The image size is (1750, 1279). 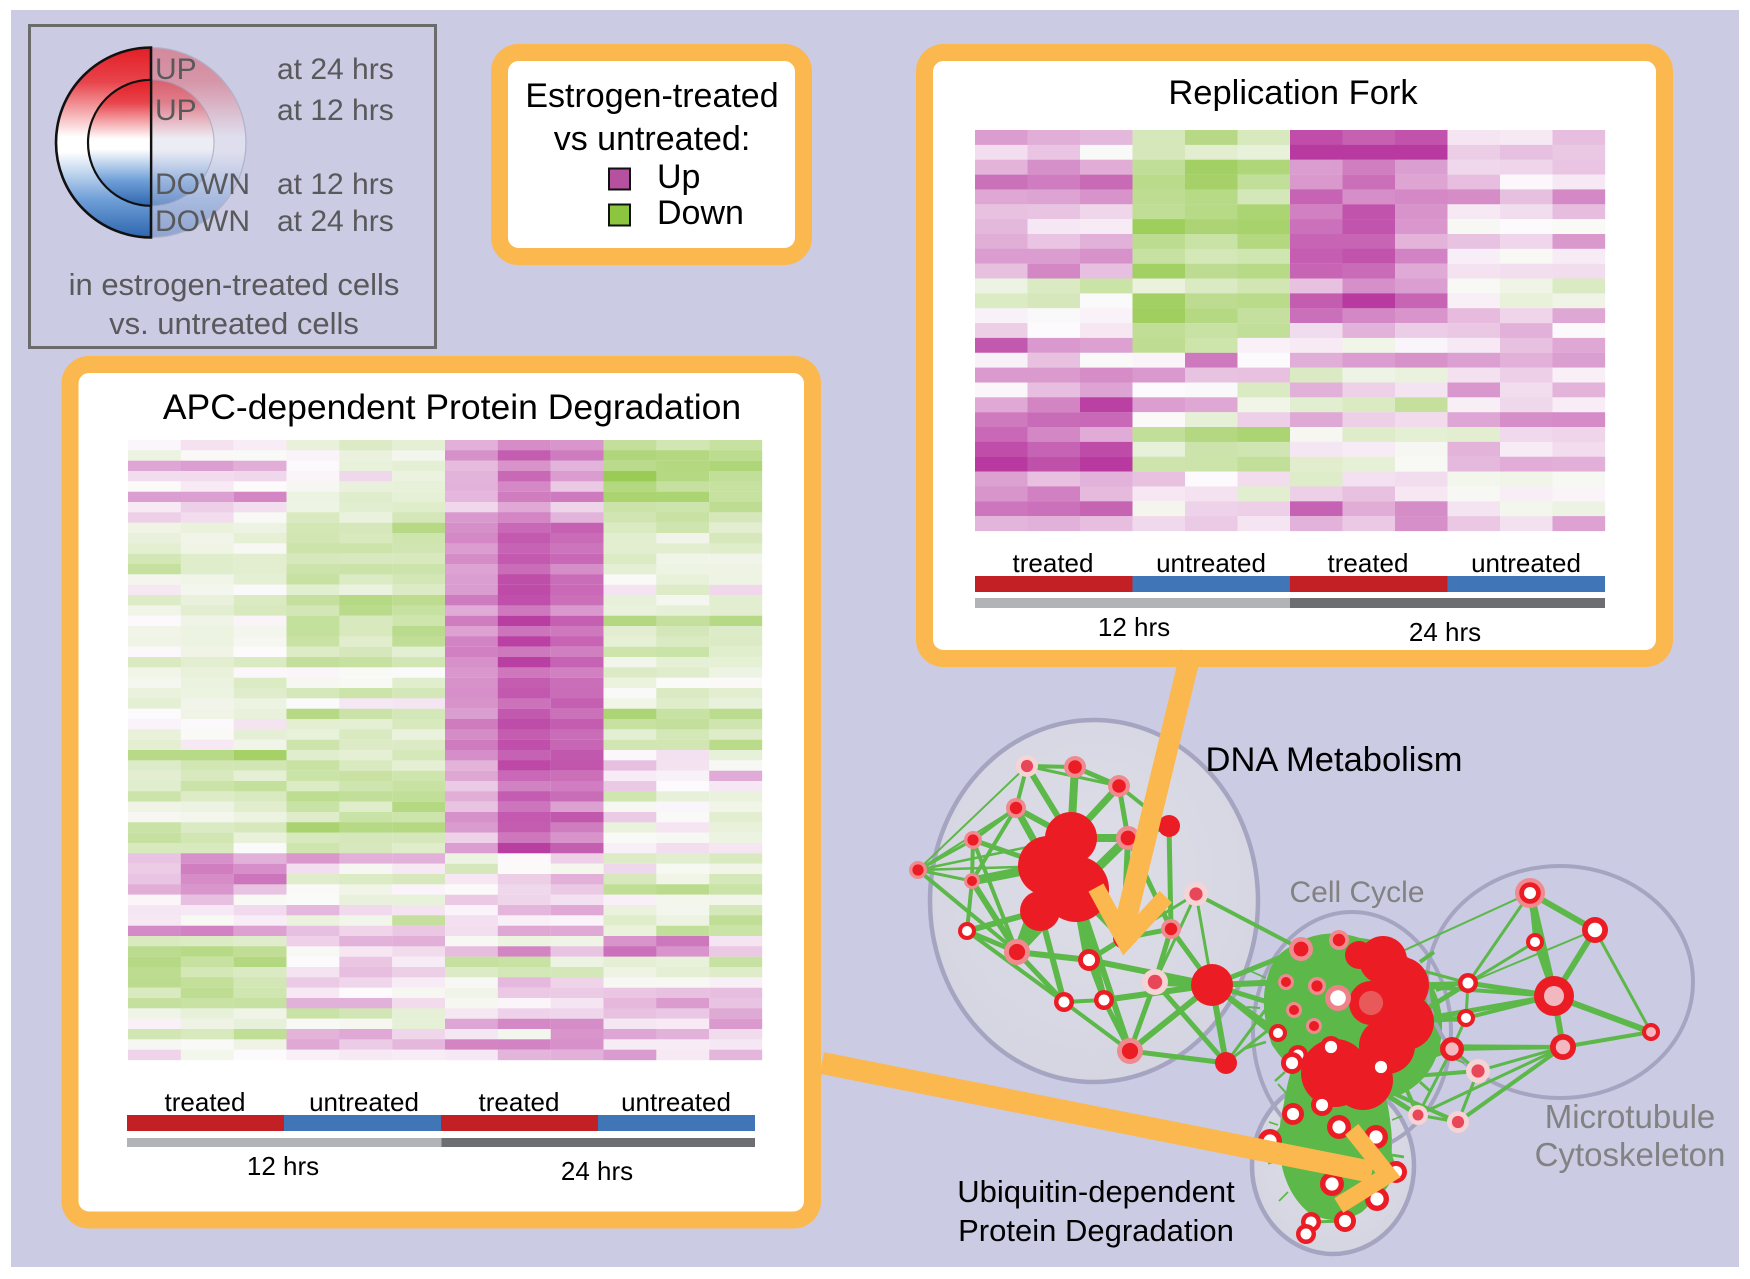 I want to click on svg-text: Down, so click(x=700, y=213).